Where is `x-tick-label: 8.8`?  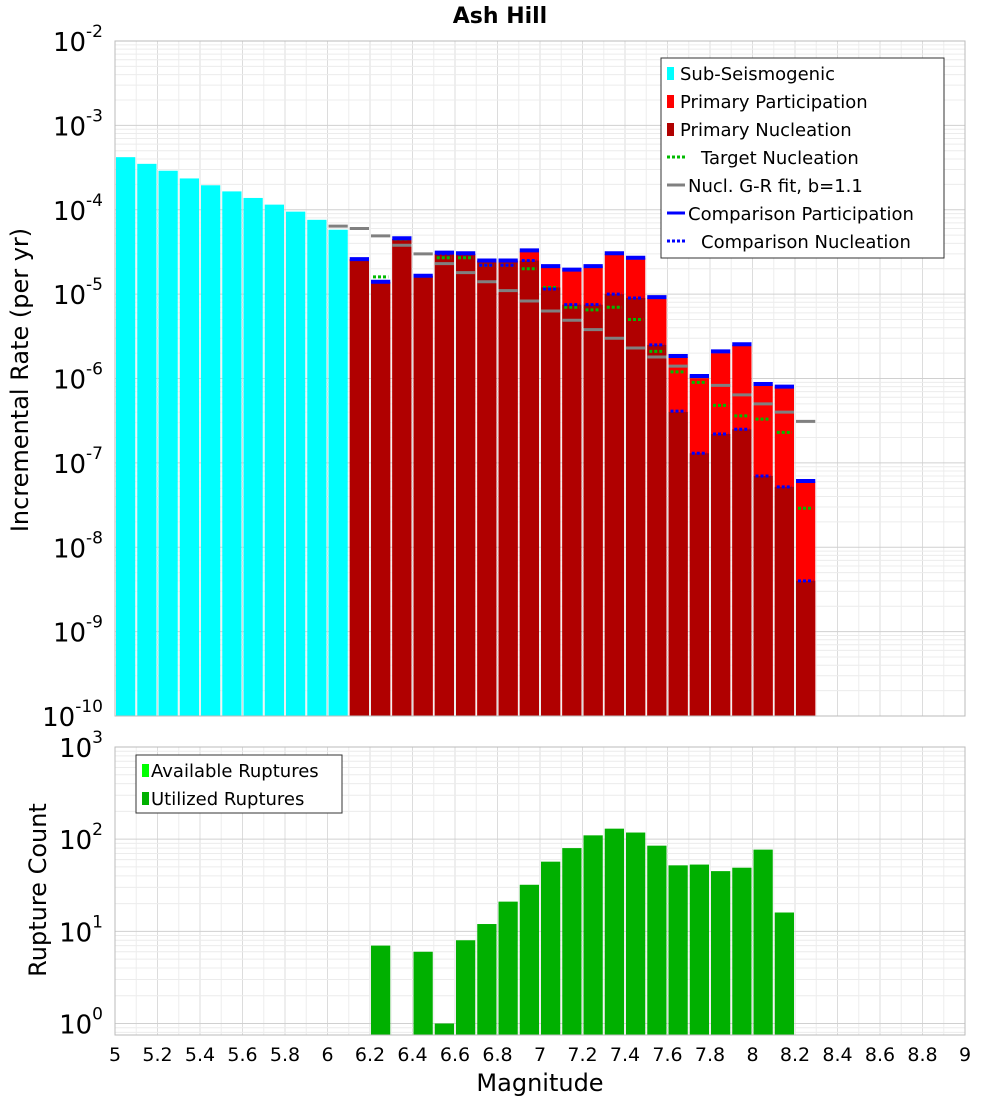 x-tick-label: 8.8 is located at coordinates (922, 1055).